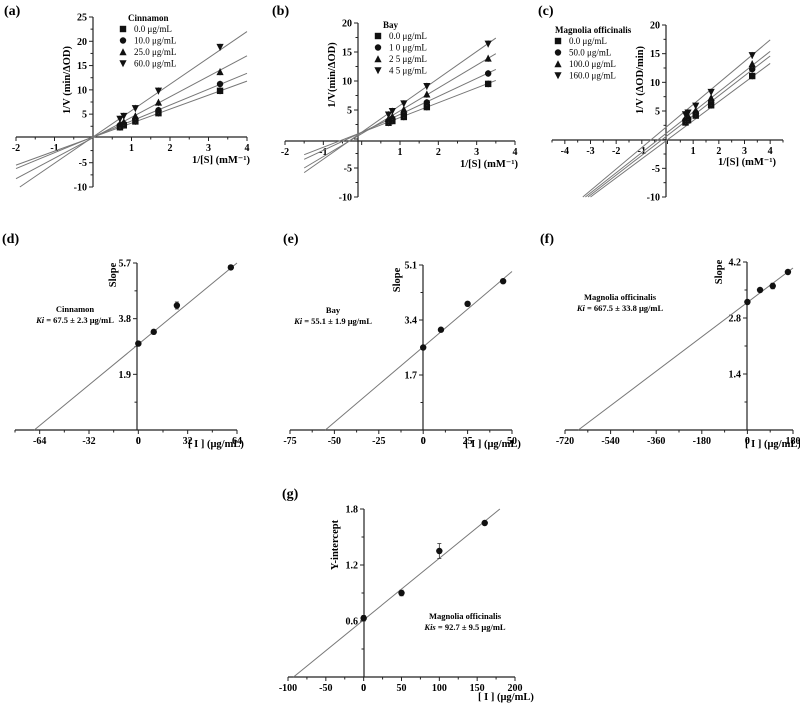 The image size is (800, 708). What do you see at coordinates (82, 18) in the screenshot?
I see `y-tick-label: 25` at bounding box center [82, 18].